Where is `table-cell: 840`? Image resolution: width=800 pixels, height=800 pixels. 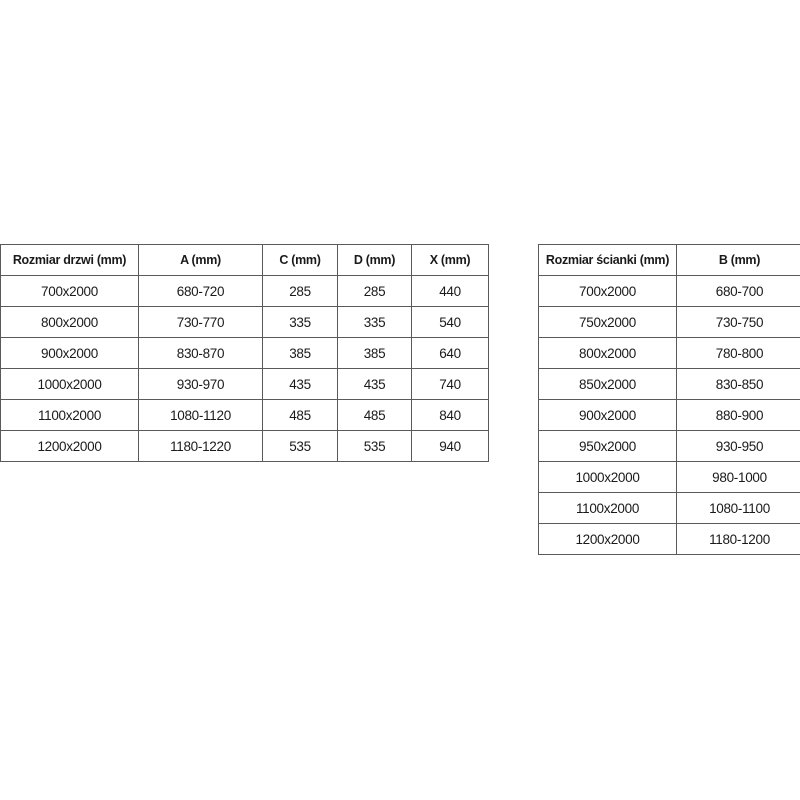
table-cell: 840 is located at coordinates (450, 415).